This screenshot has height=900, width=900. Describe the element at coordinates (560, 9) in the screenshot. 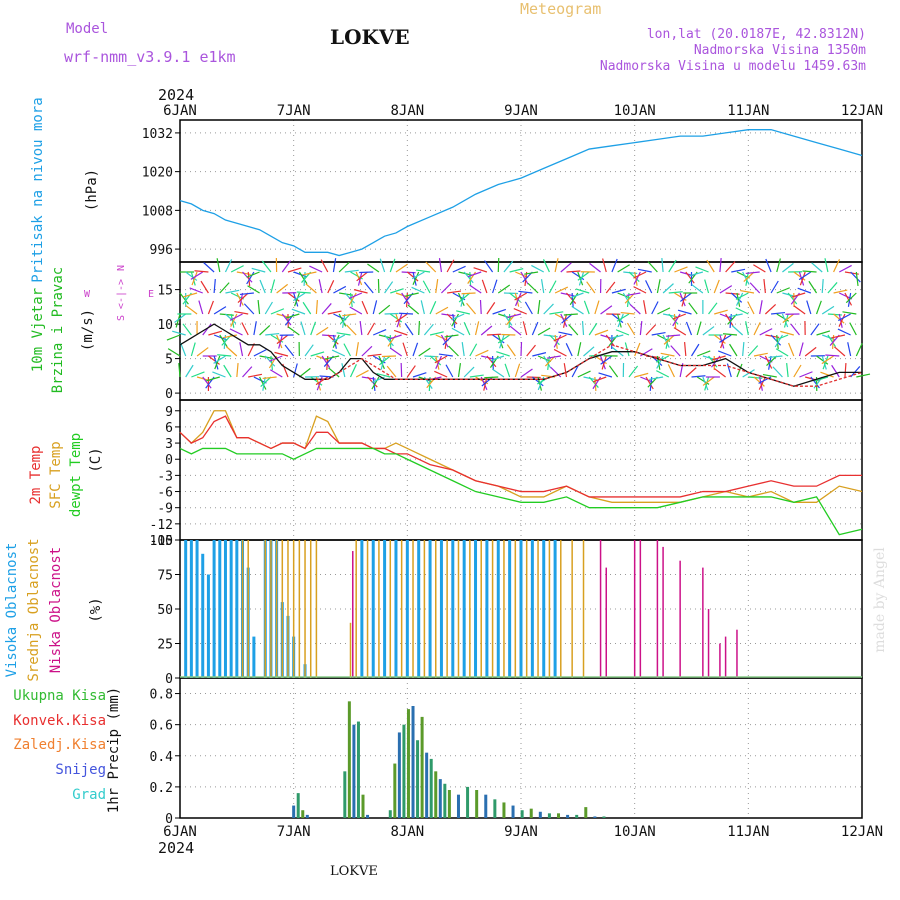

I see `meteogram-label: Meteogram` at that location.